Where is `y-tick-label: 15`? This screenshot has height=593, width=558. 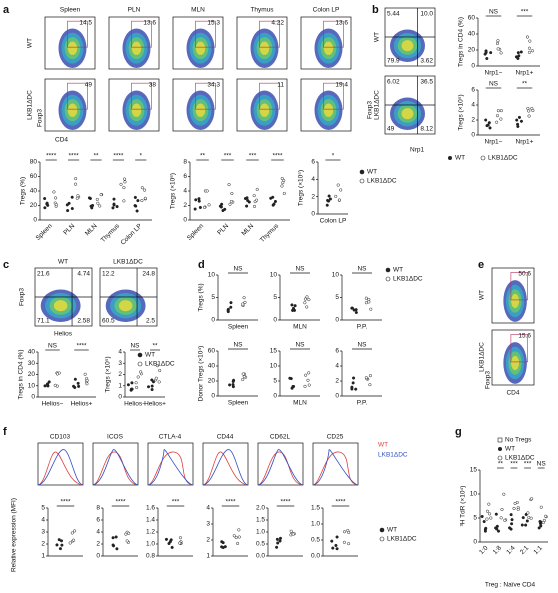
y-tick-label: 15 is located at coordinates (274, 351).